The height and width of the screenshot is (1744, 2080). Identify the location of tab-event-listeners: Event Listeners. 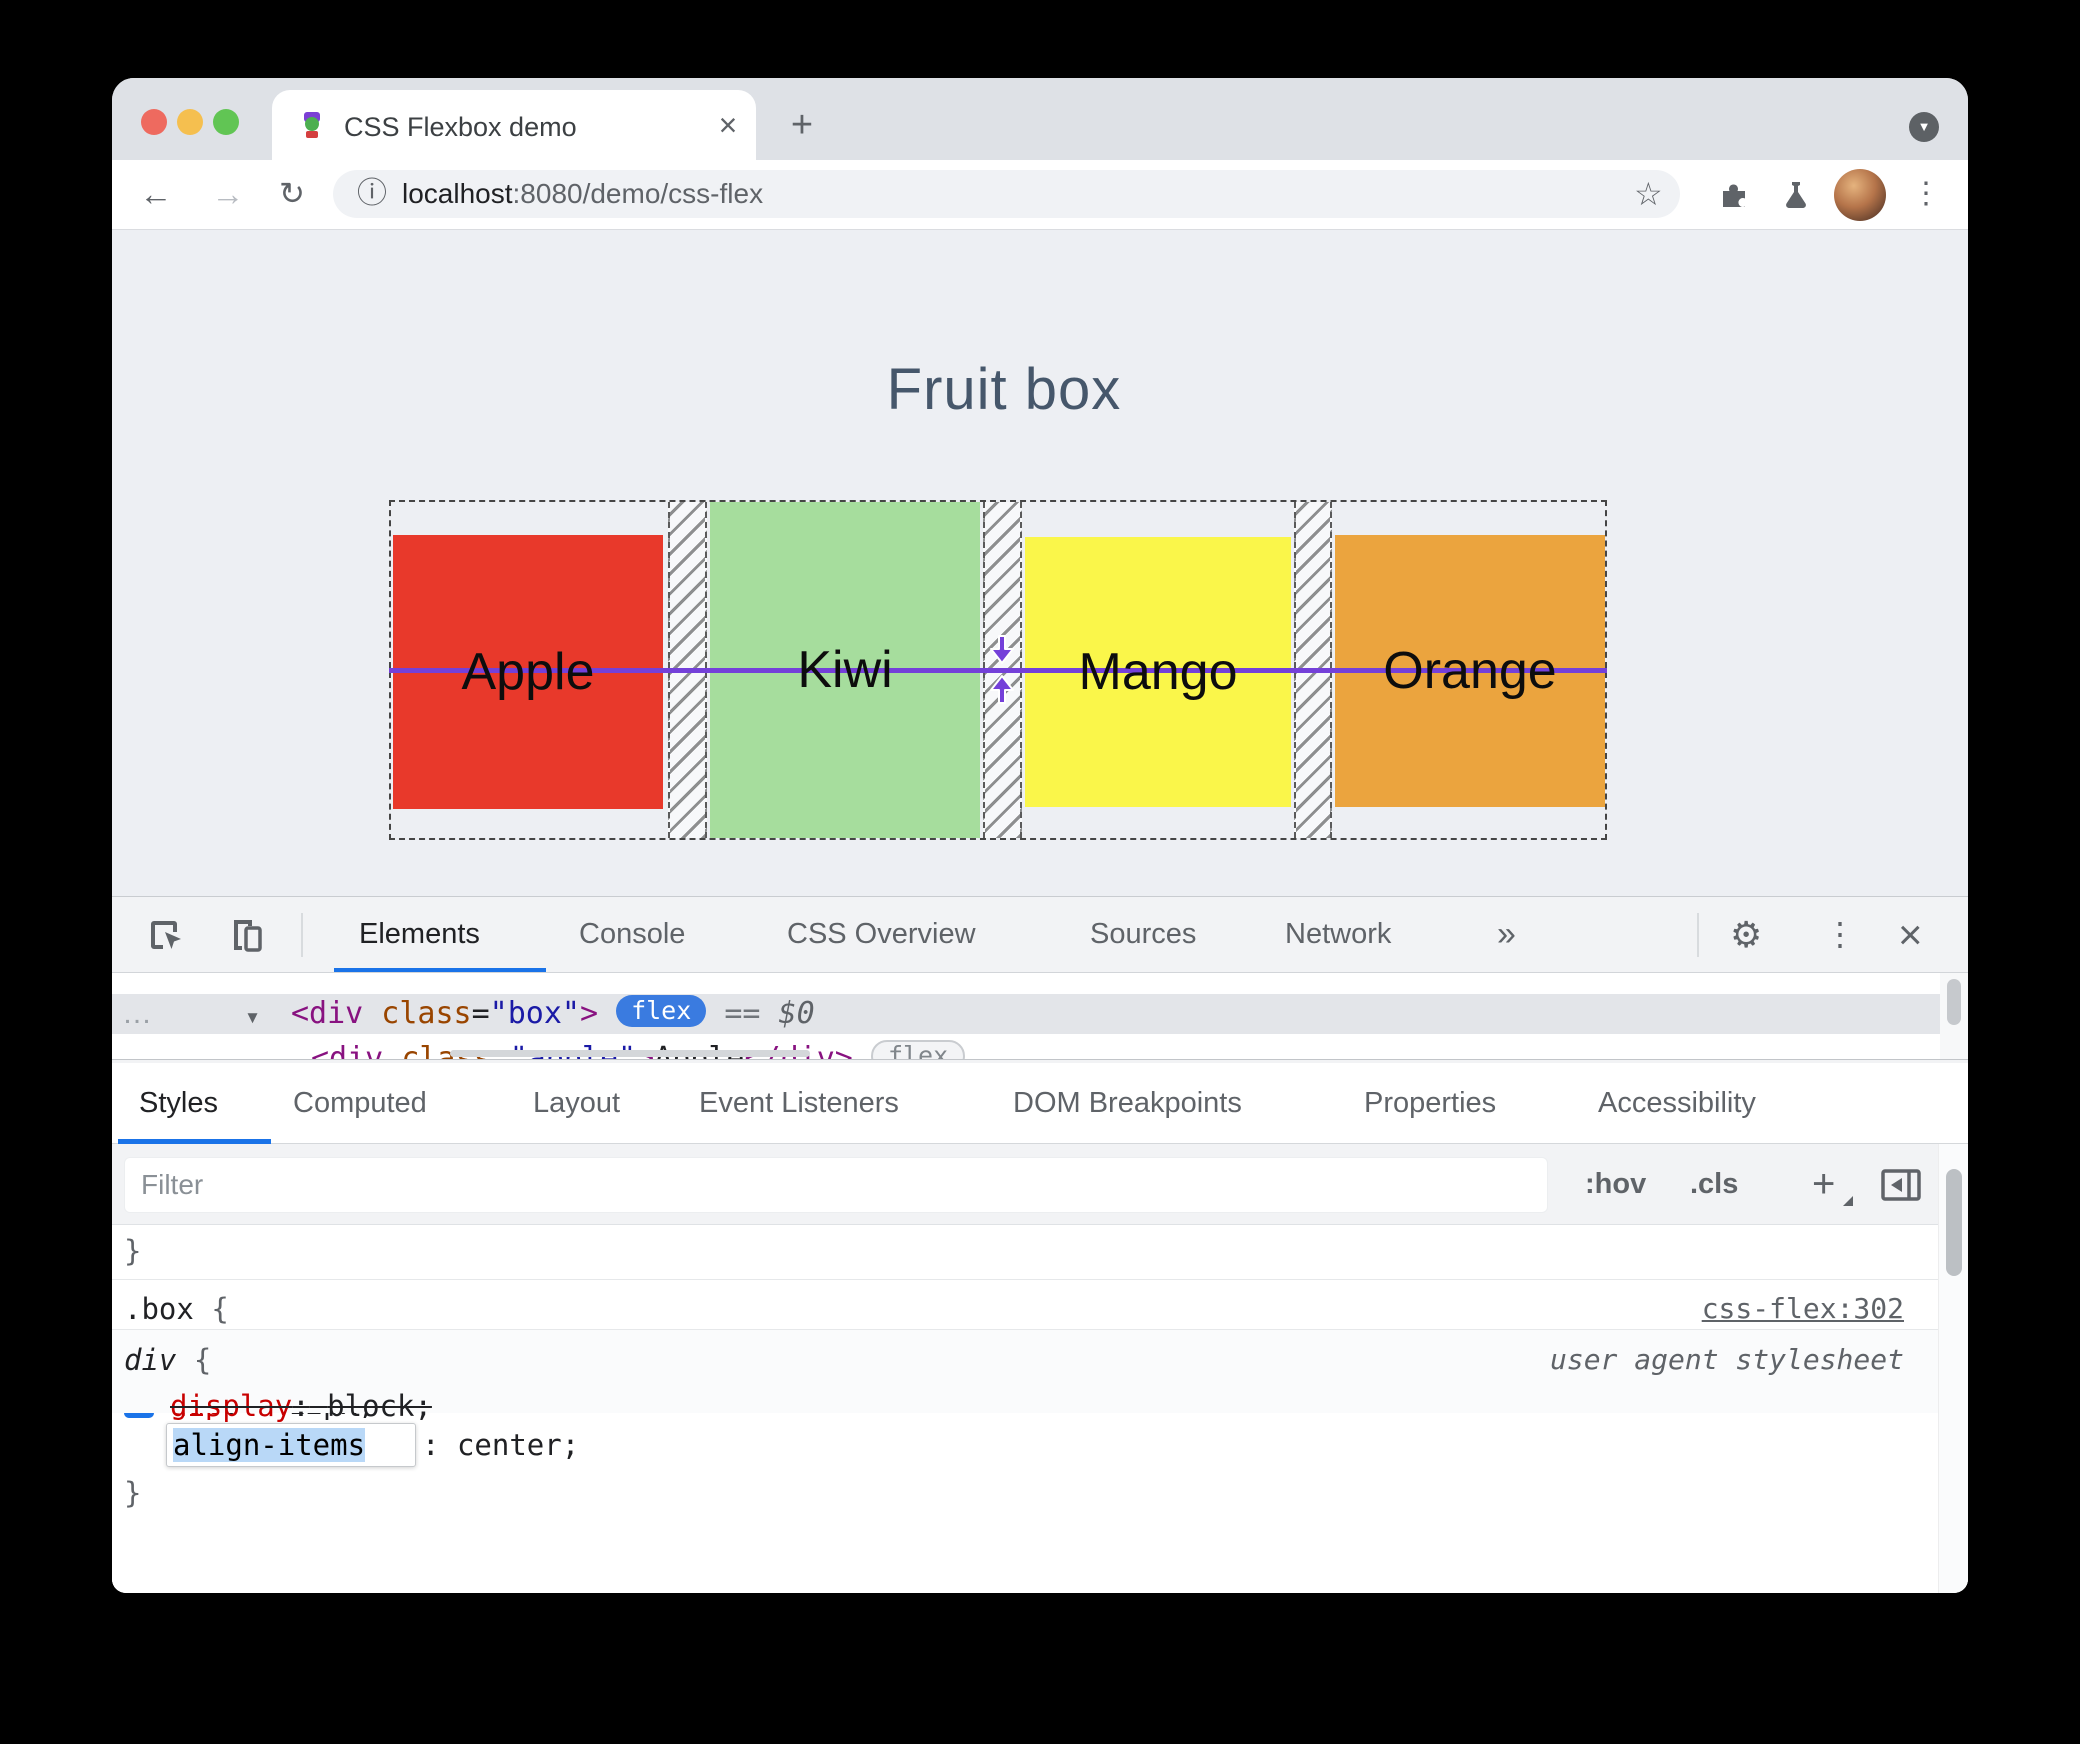
(799, 1103).